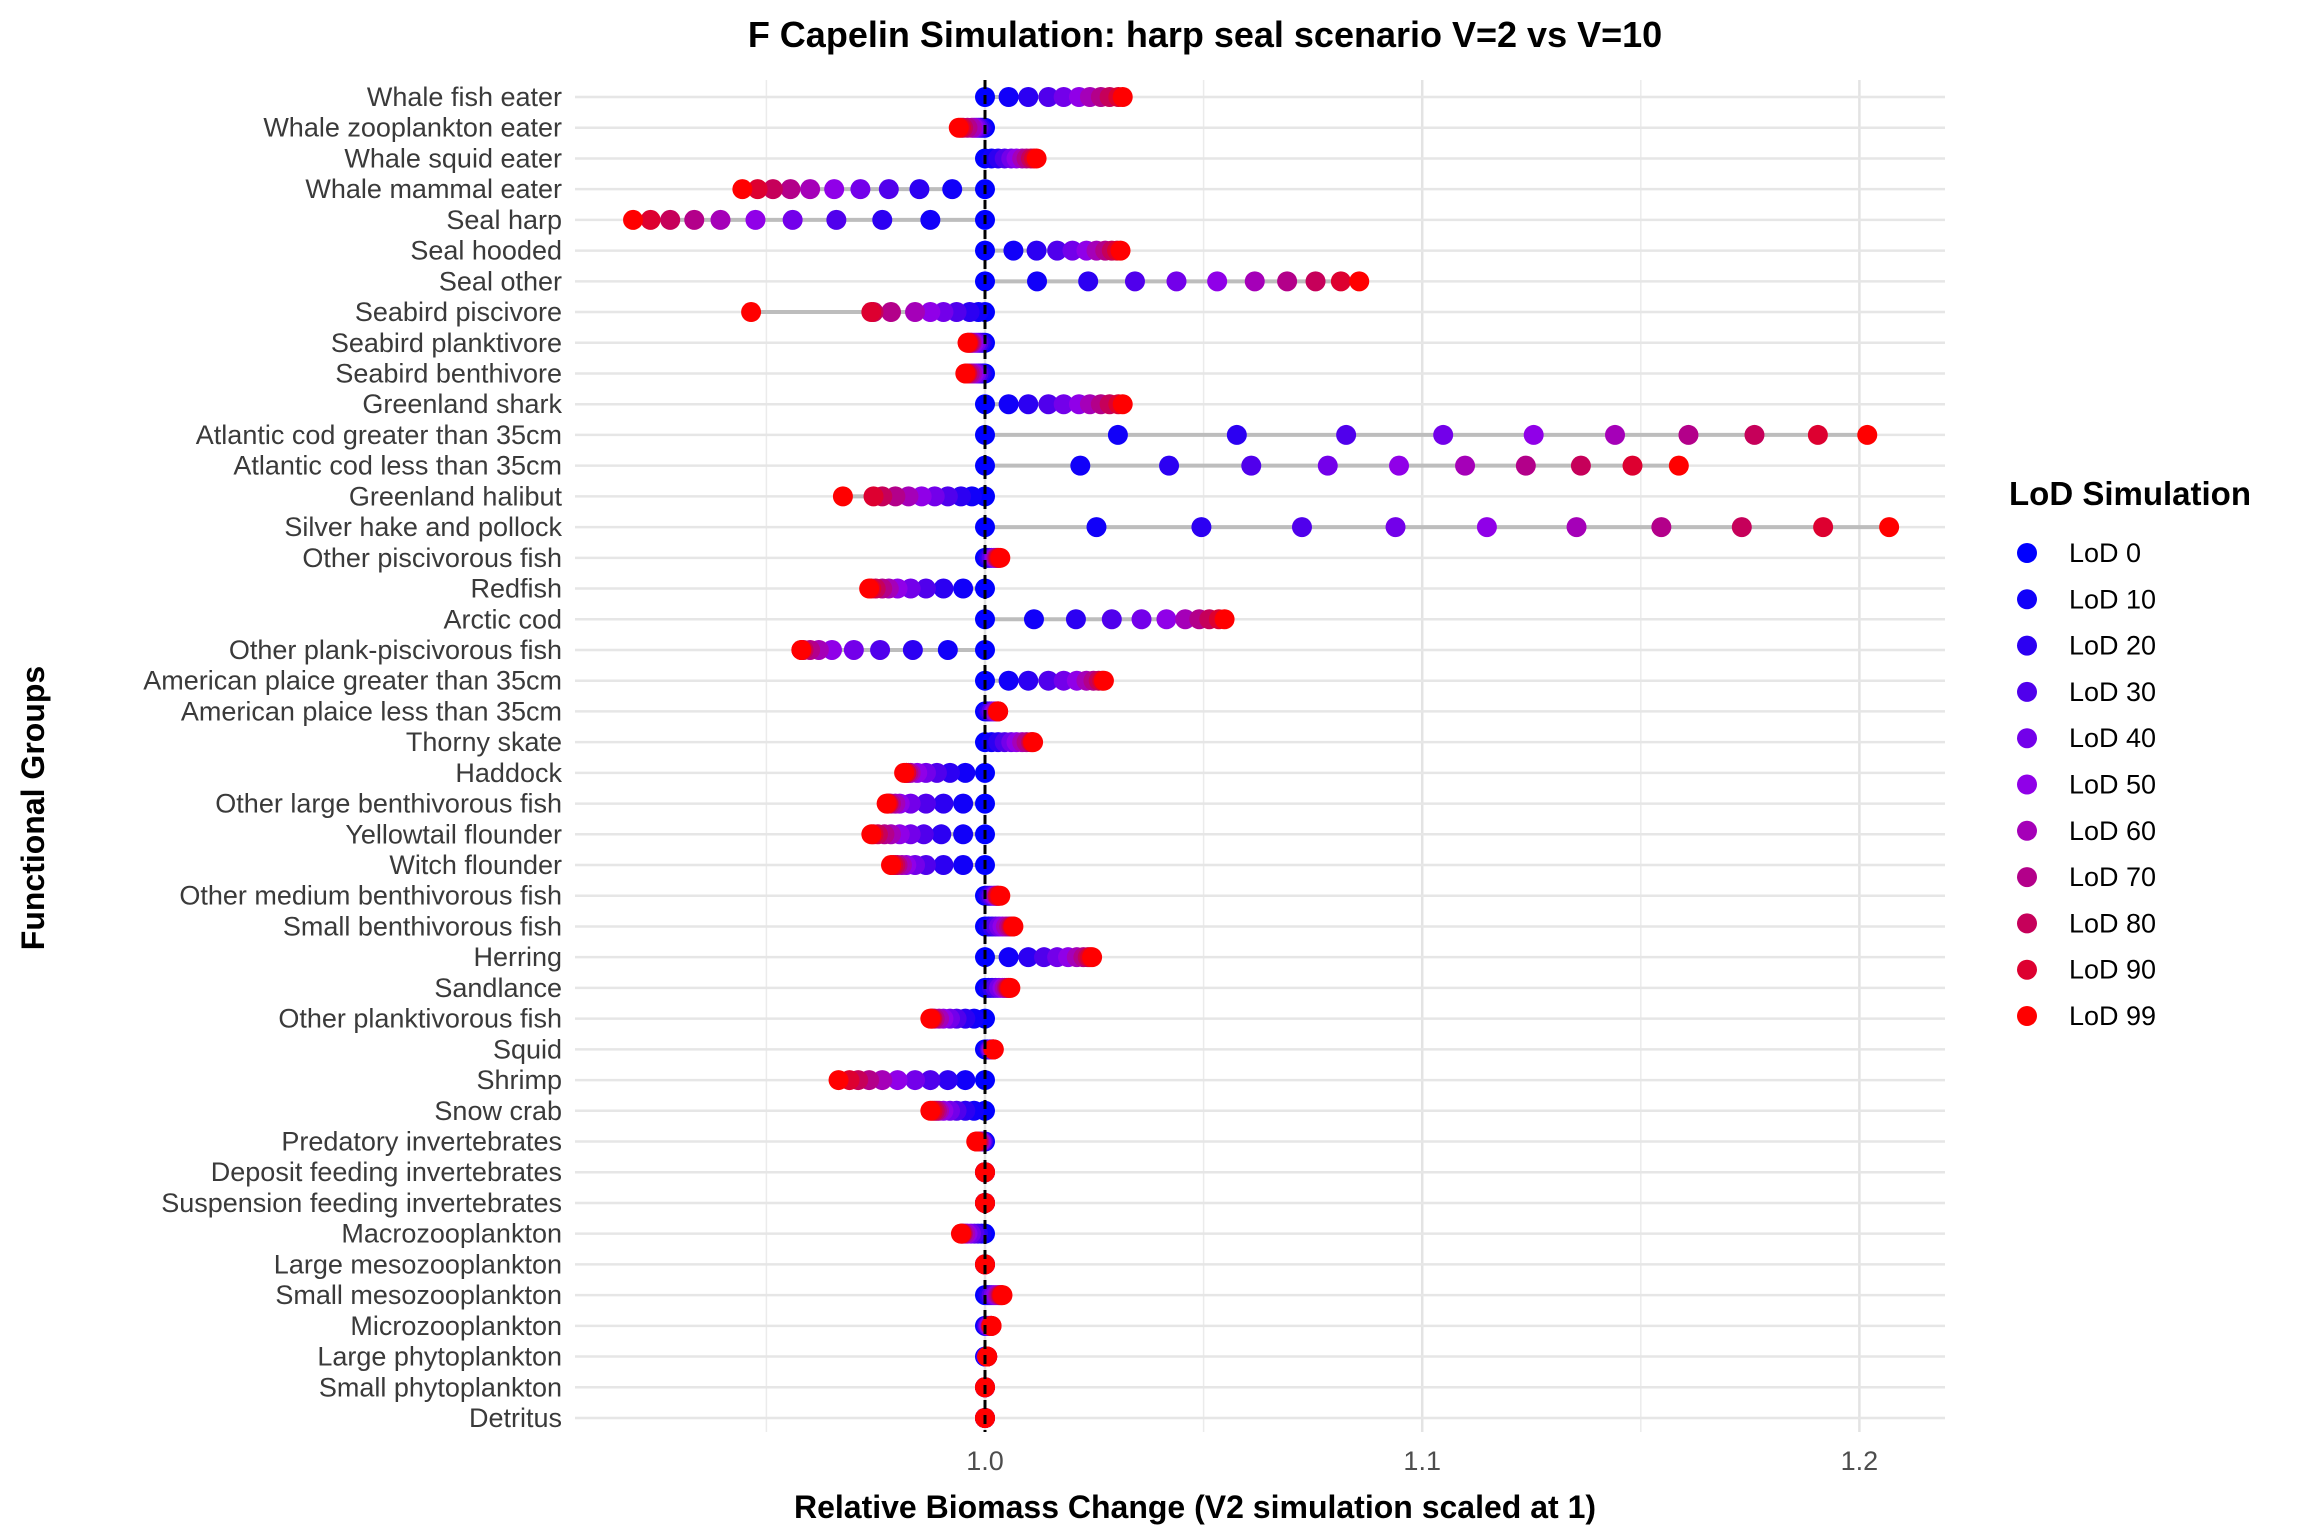 Image resolution: width=2304 pixels, height=1536 pixels. I want to click on y-tick-label: Haddock, so click(508, 773).